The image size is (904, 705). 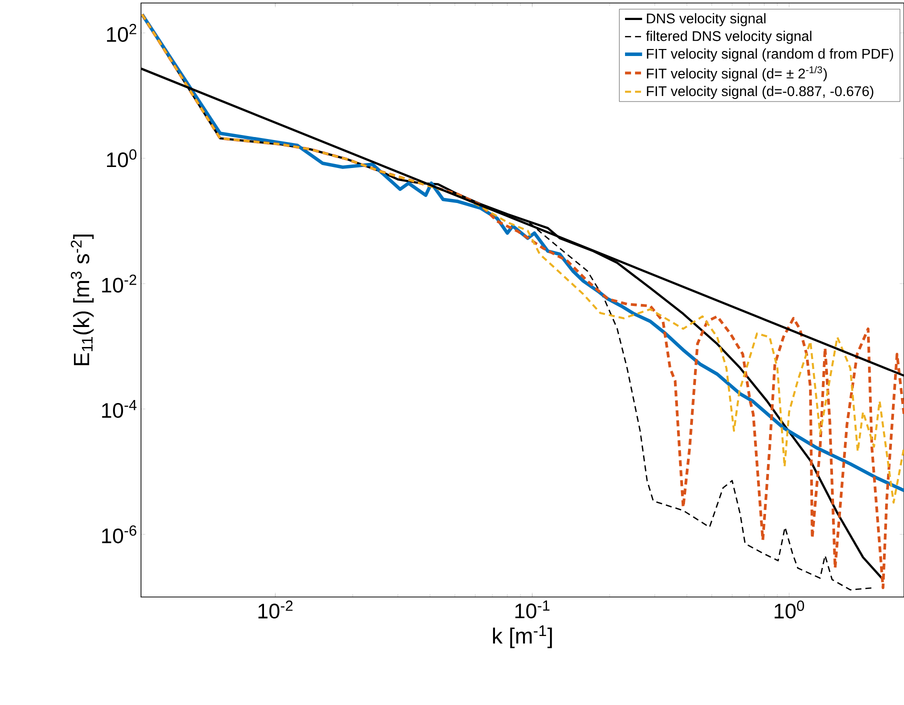 I want to click on legend-label: DNS velocity signal, so click(x=706, y=19).